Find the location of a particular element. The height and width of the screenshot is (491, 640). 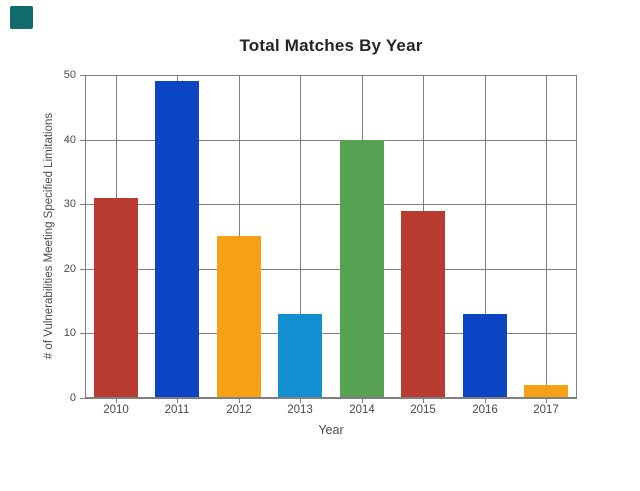

bar-2011 is located at coordinates (177, 239).